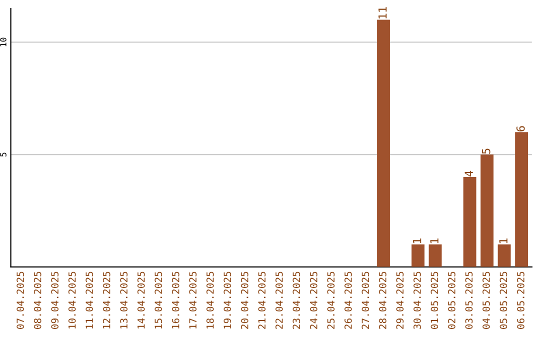  Describe the element at coordinates (400, 300) in the screenshot. I see `x-tick-label: 29.04.2025` at that location.